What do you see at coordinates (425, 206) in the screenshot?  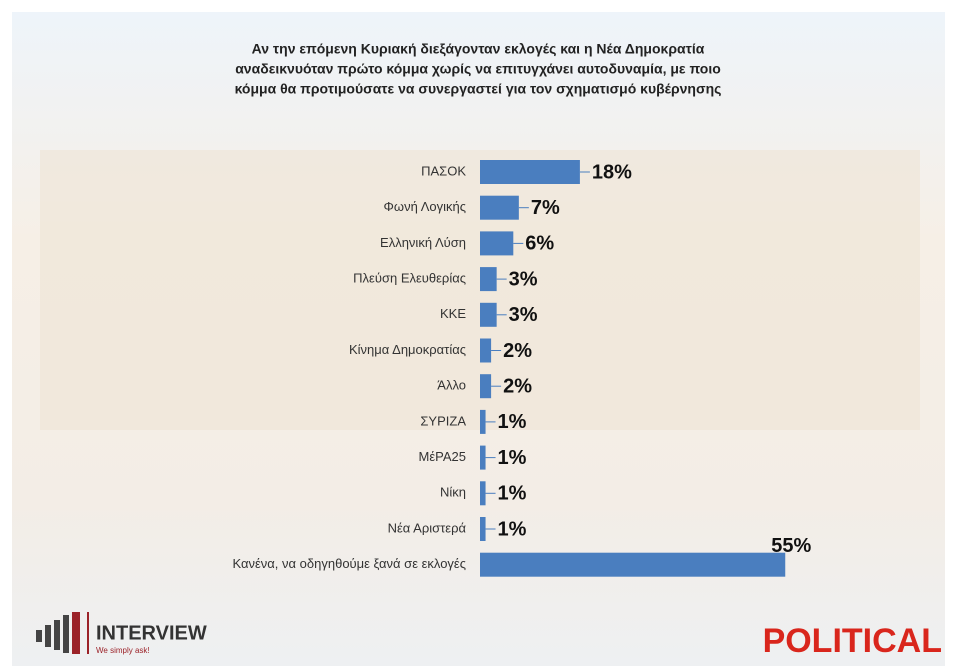 I see `category-label: Φωνή Λογικής` at bounding box center [425, 206].